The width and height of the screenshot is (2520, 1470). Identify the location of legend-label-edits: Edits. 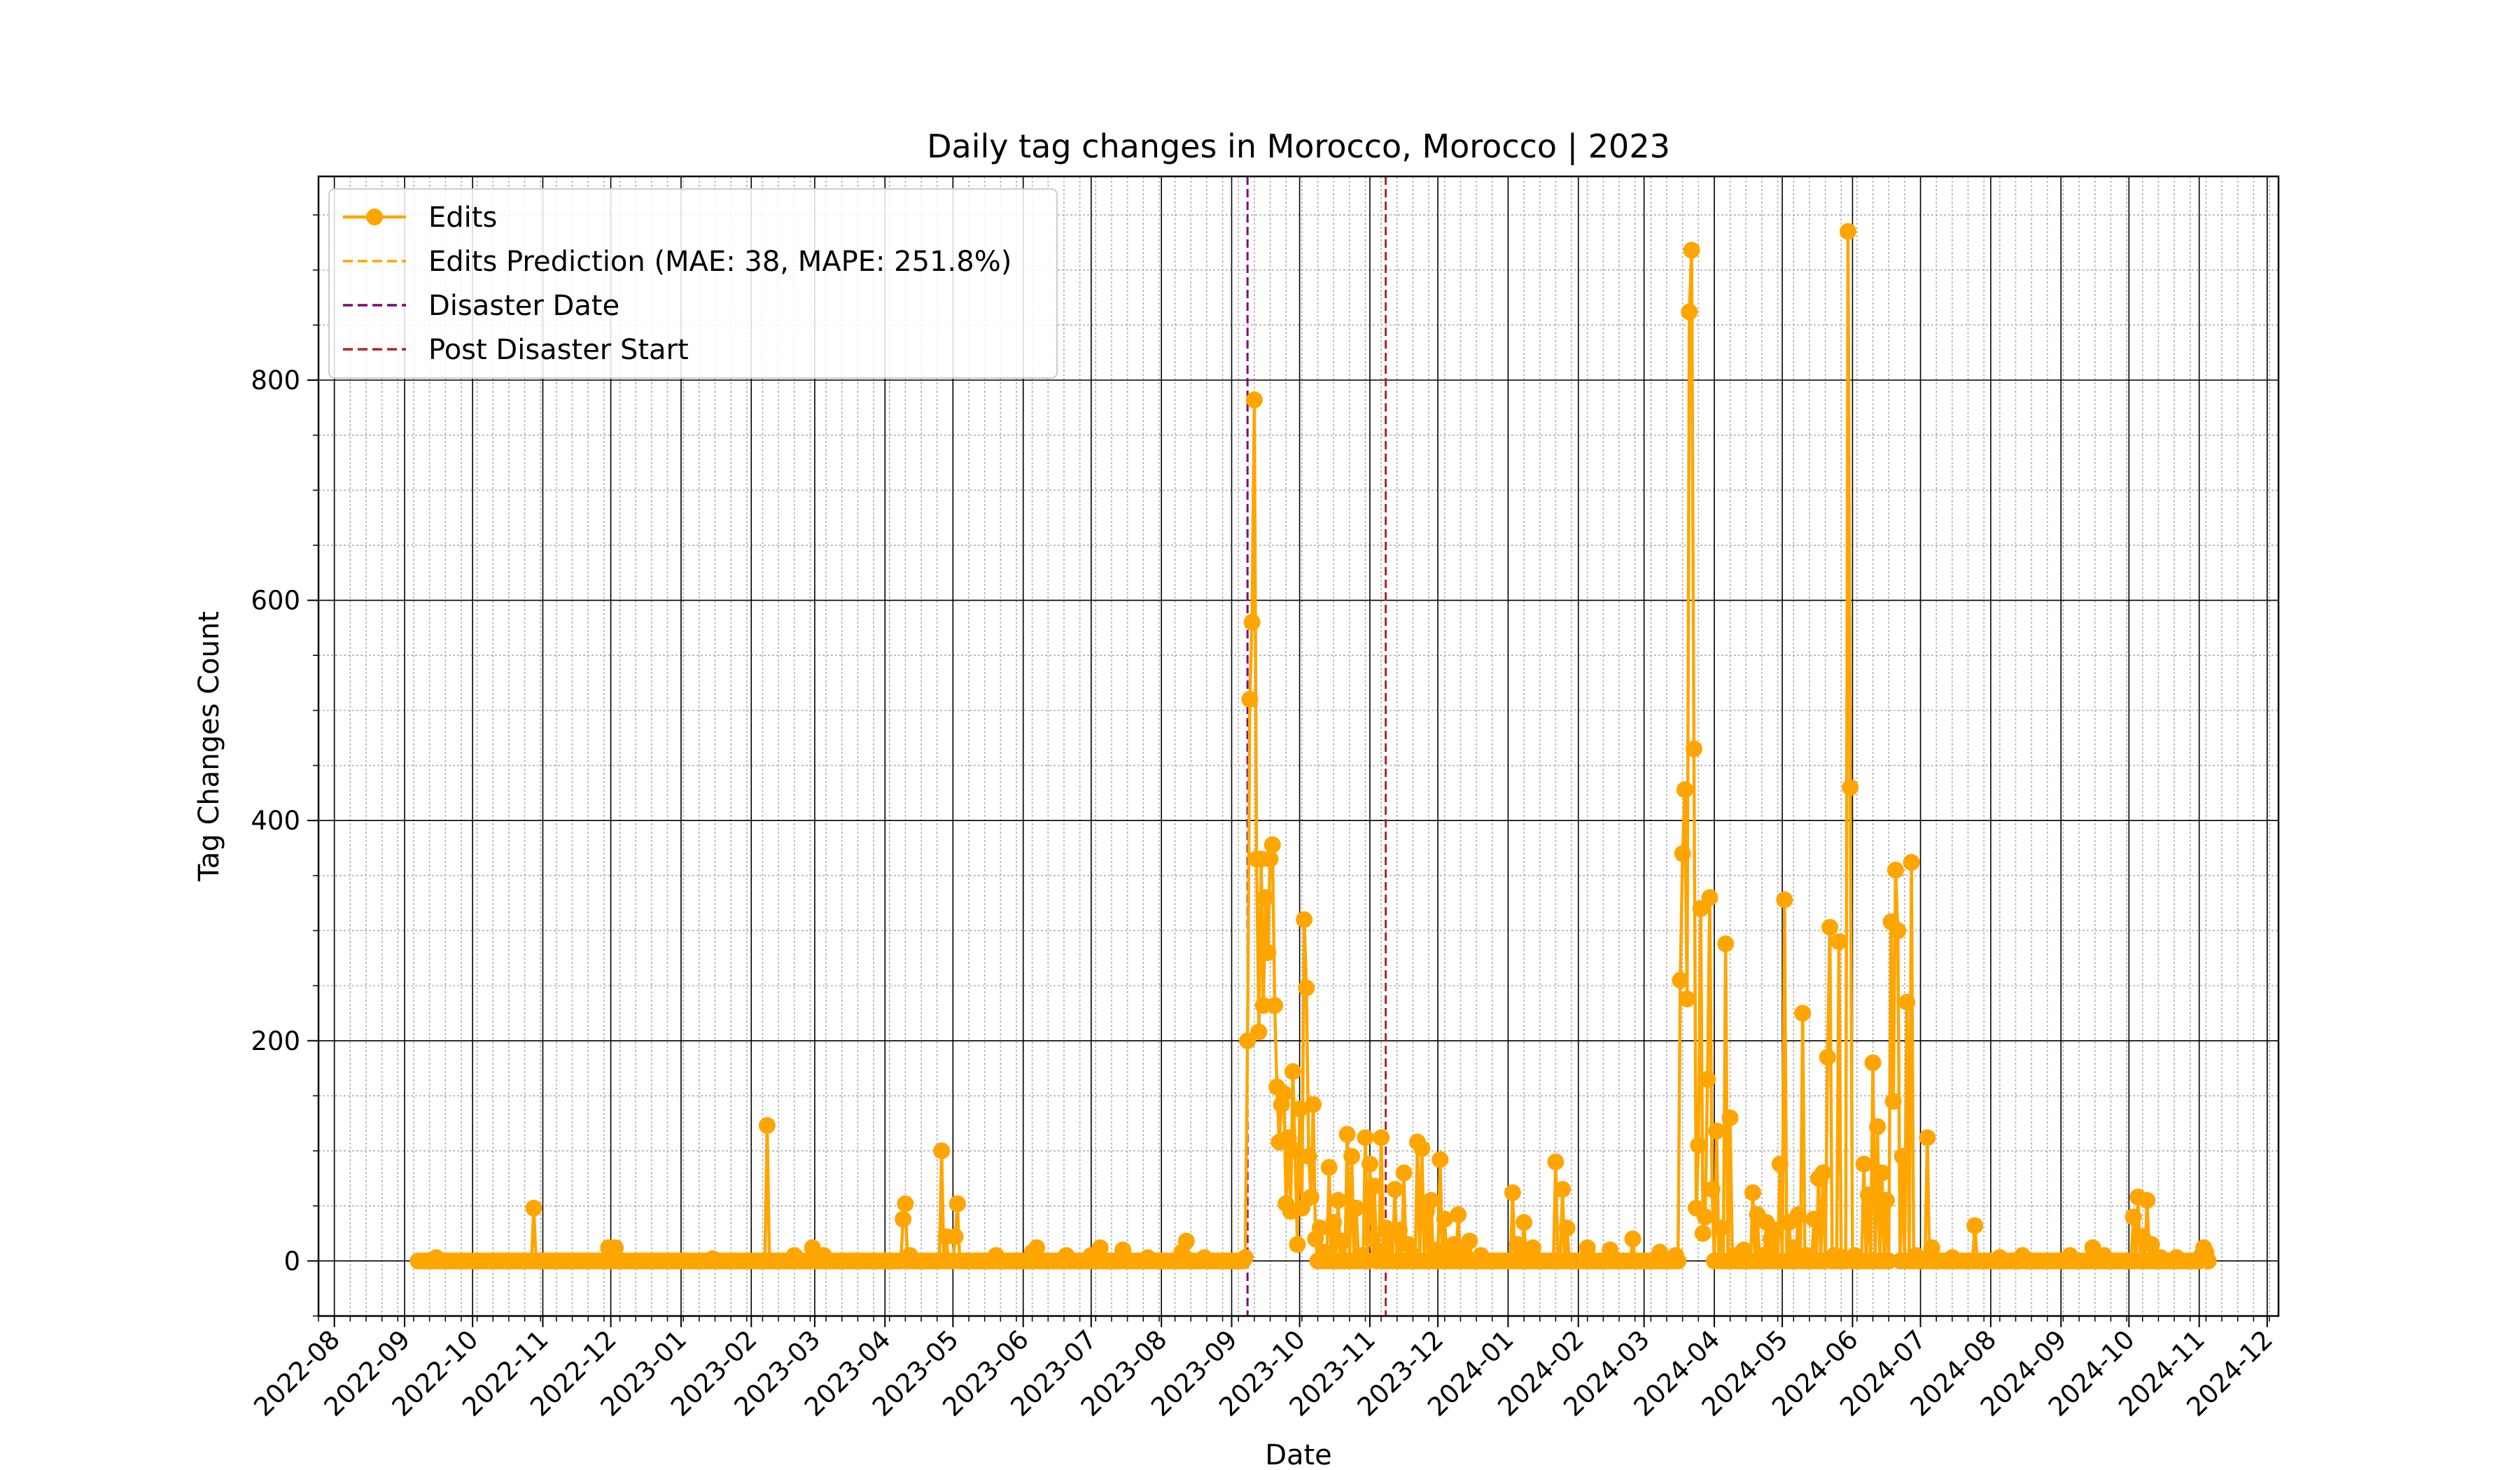
(462, 218).